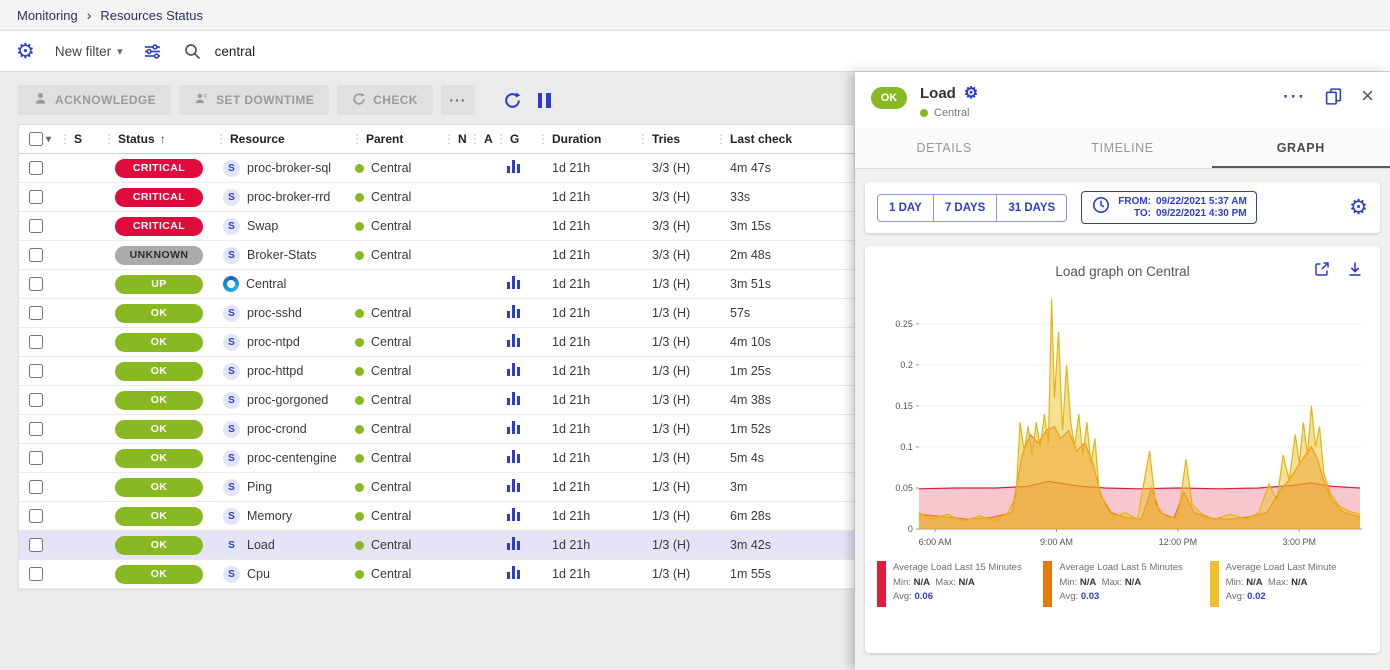  Describe the element at coordinates (740, 313) in the screenshot. I see `last-check-cell: 57s` at that location.